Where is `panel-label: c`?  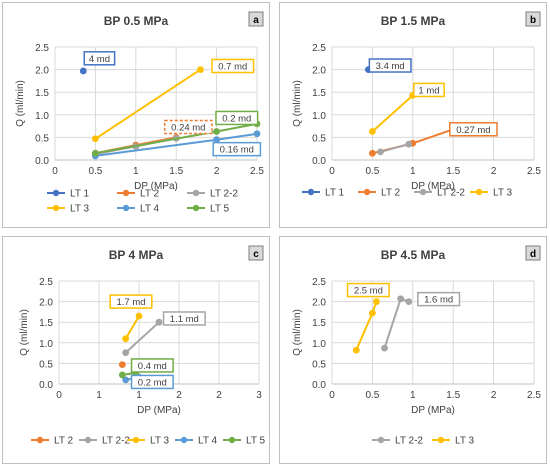 panel-label: c is located at coordinates (256, 254).